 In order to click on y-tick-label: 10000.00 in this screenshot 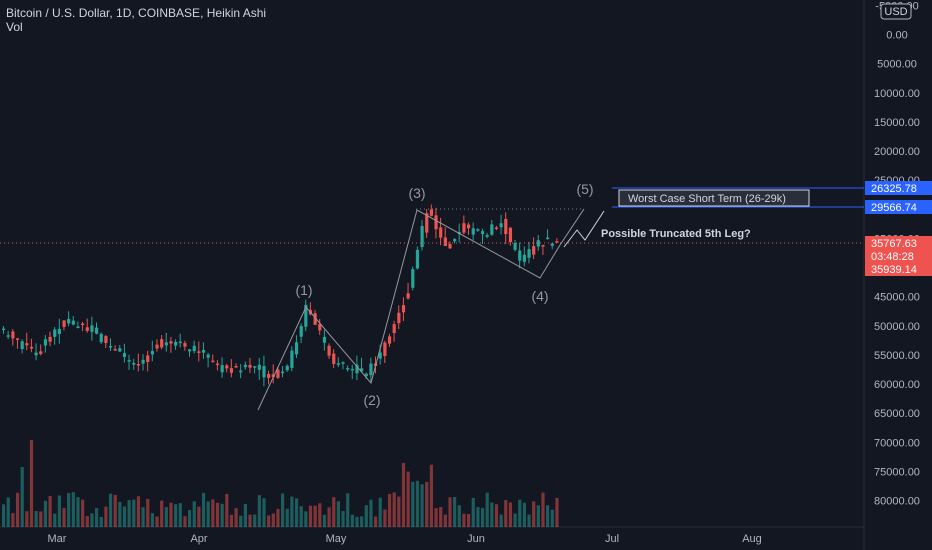, I will do `click(897, 94)`.